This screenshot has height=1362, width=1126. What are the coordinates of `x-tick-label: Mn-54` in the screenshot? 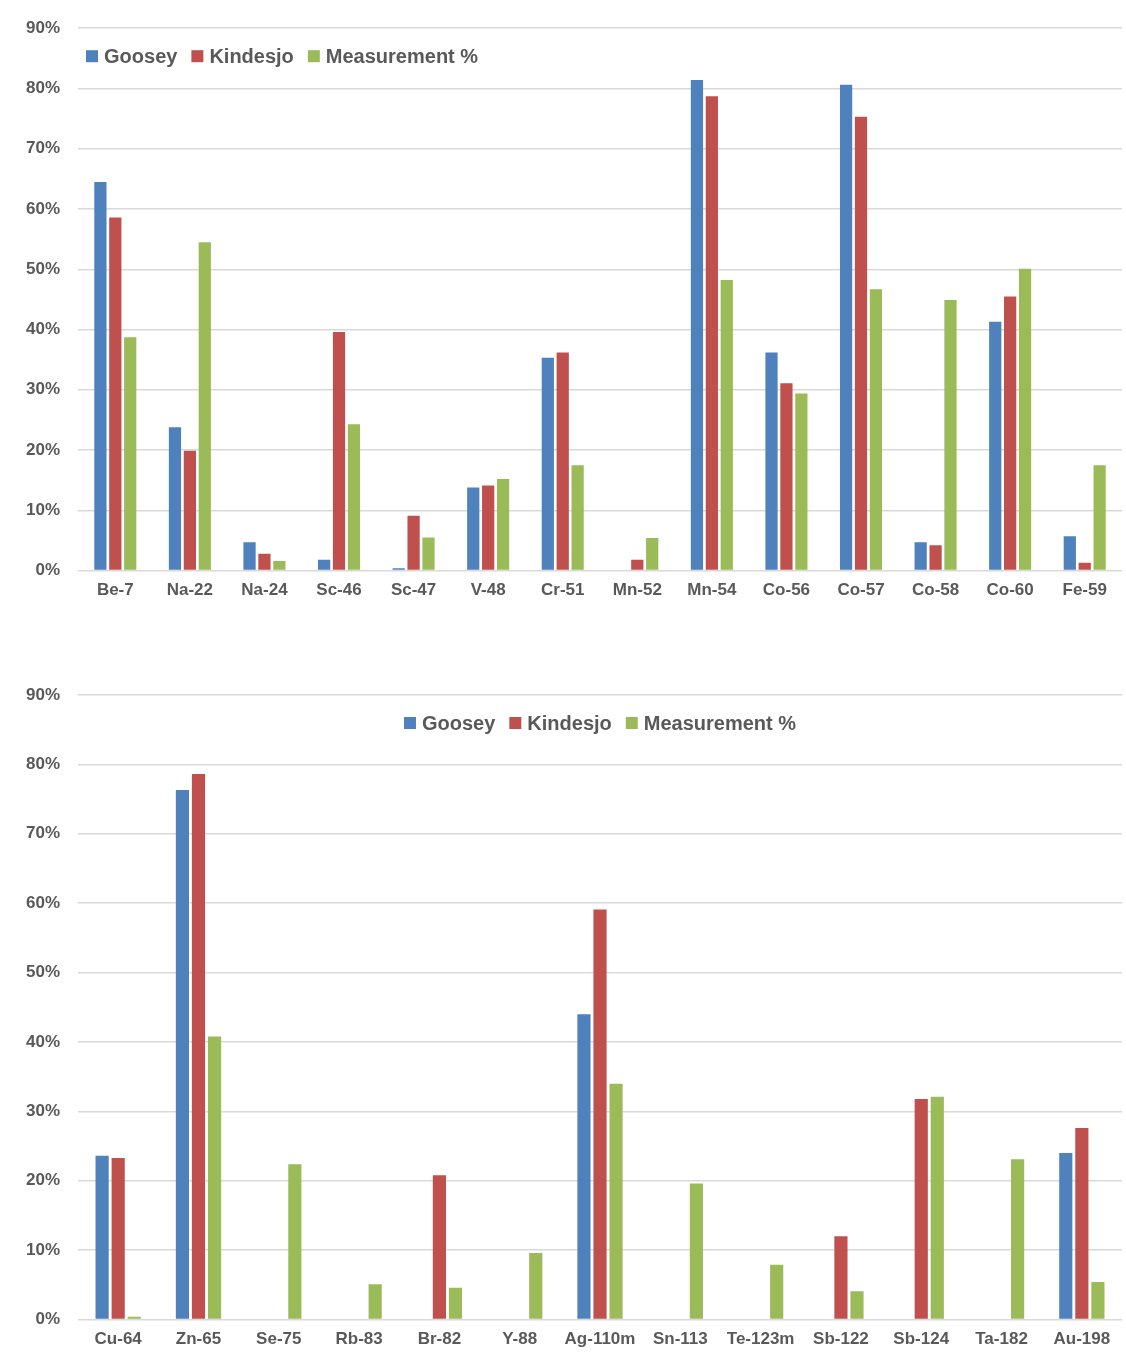 It's located at (712, 590).